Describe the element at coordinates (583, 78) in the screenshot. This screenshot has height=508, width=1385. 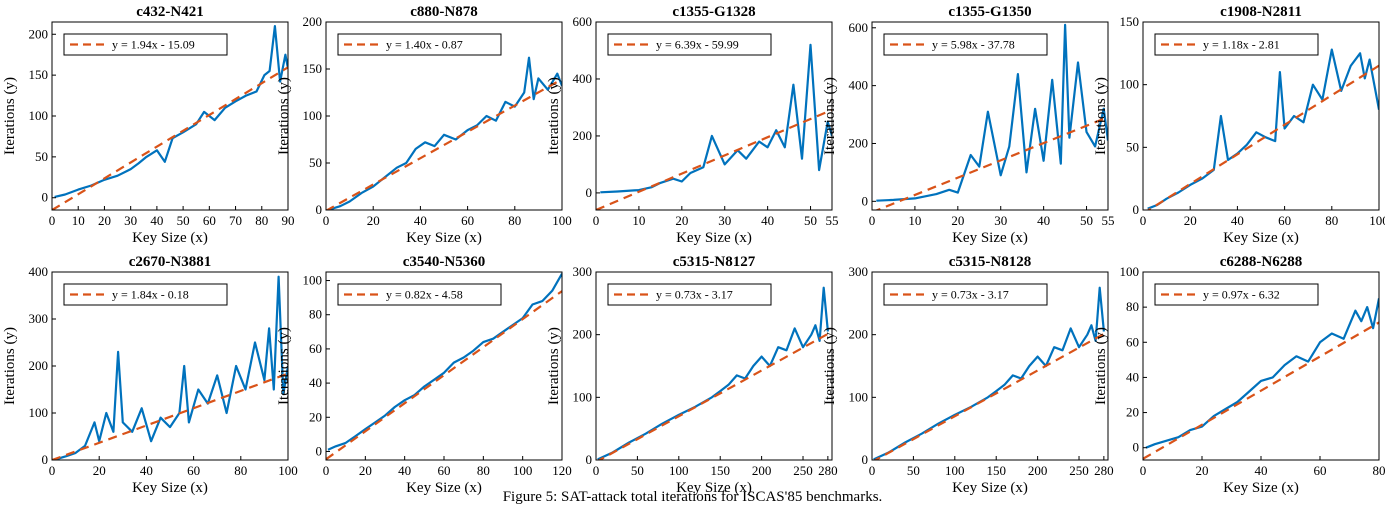
I see `y-tick-label: 400` at that location.